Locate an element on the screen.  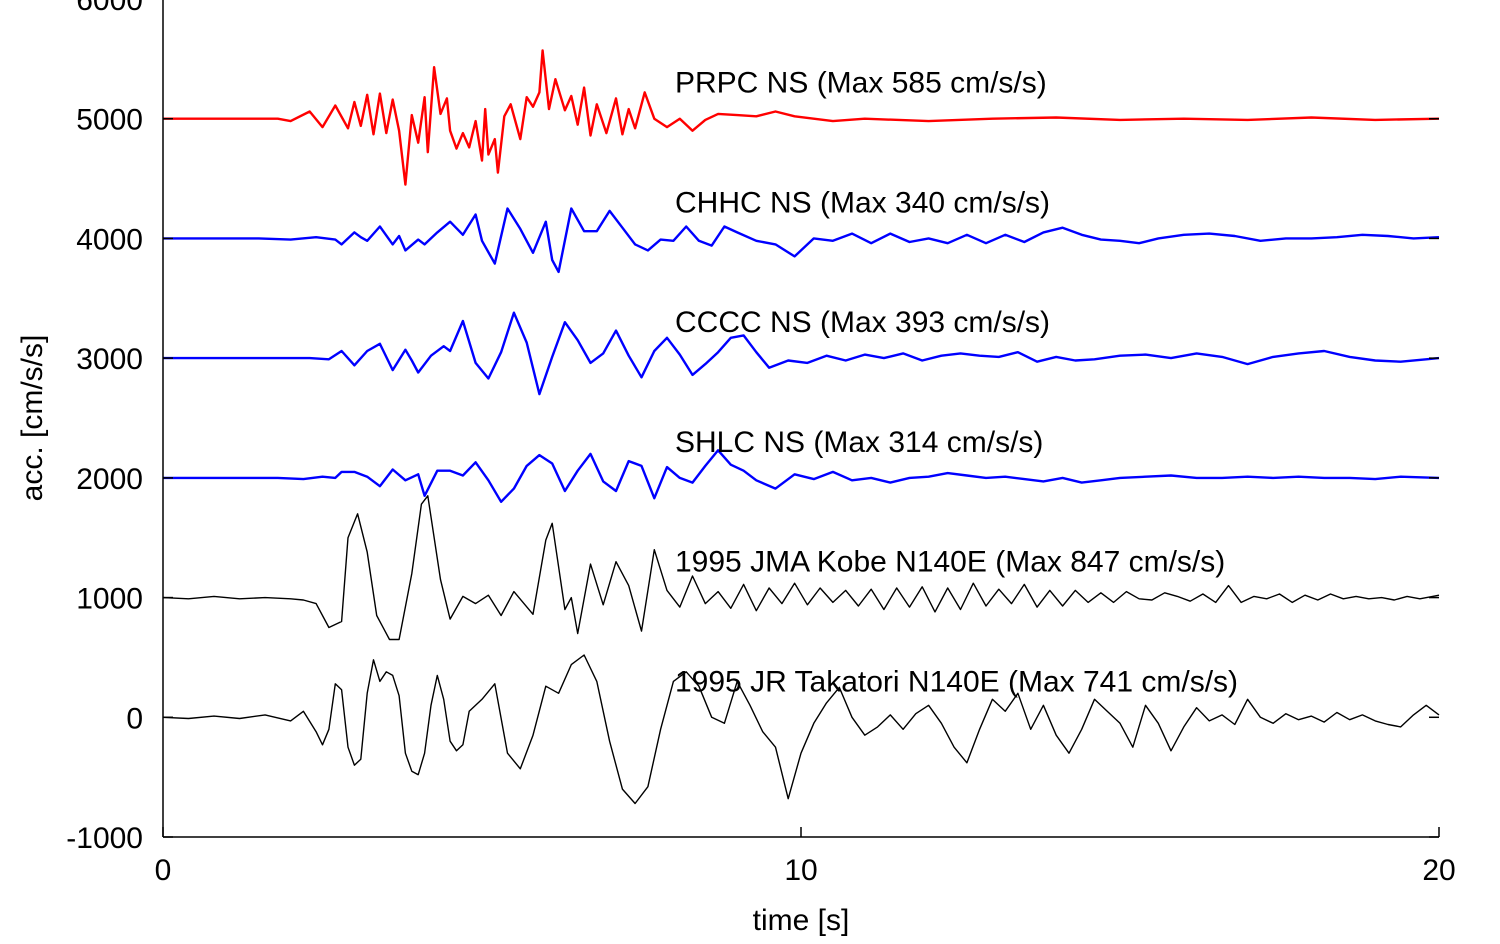
series-label: 1995 JR Takatori N140E (Max 741 cm/s/s) is located at coordinates (956, 681).